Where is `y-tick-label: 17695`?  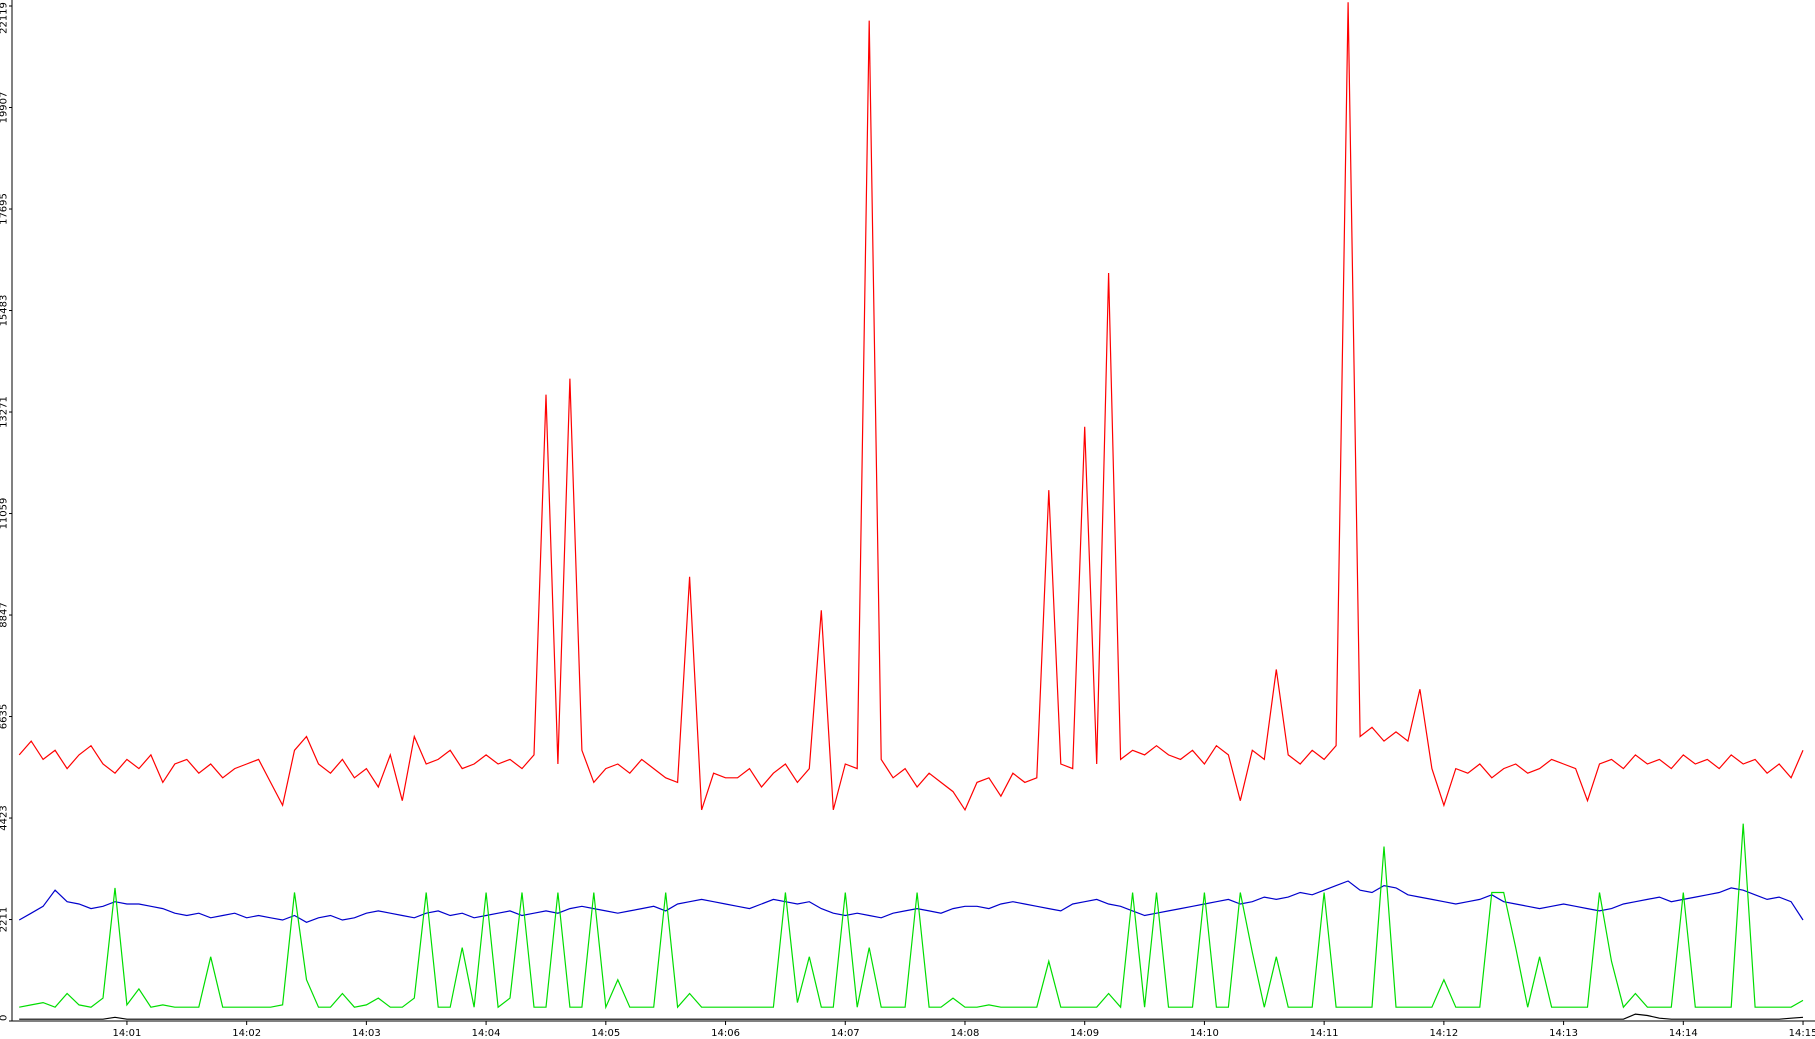 y-tick-label: 17695 is located at coordinates (4, 209).